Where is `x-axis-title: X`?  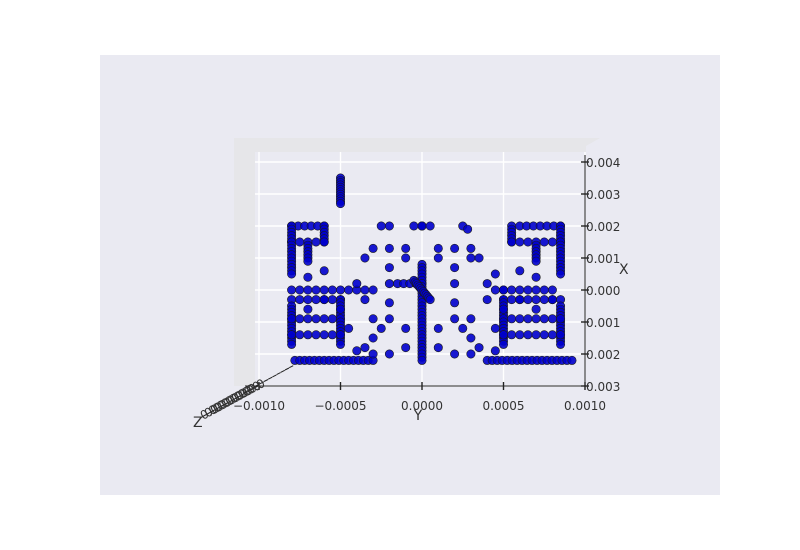 x-axis-title: X is located at coordinates (624, 270).